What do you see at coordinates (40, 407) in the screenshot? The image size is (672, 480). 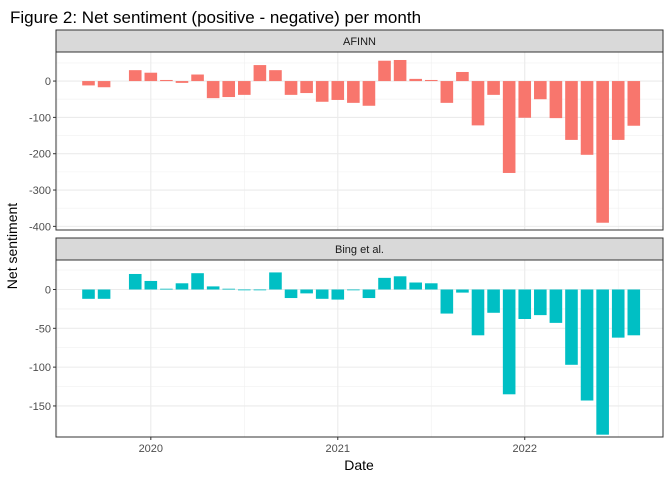 I see `y-tick-label: -150` at bounding box center [40, 407].